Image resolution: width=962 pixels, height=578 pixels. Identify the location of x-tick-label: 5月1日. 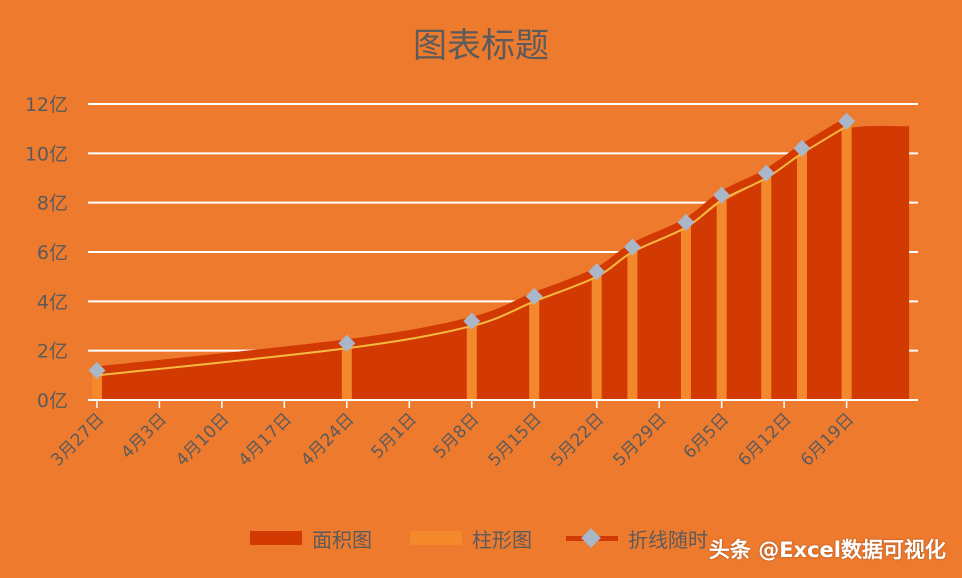
(393, 435).